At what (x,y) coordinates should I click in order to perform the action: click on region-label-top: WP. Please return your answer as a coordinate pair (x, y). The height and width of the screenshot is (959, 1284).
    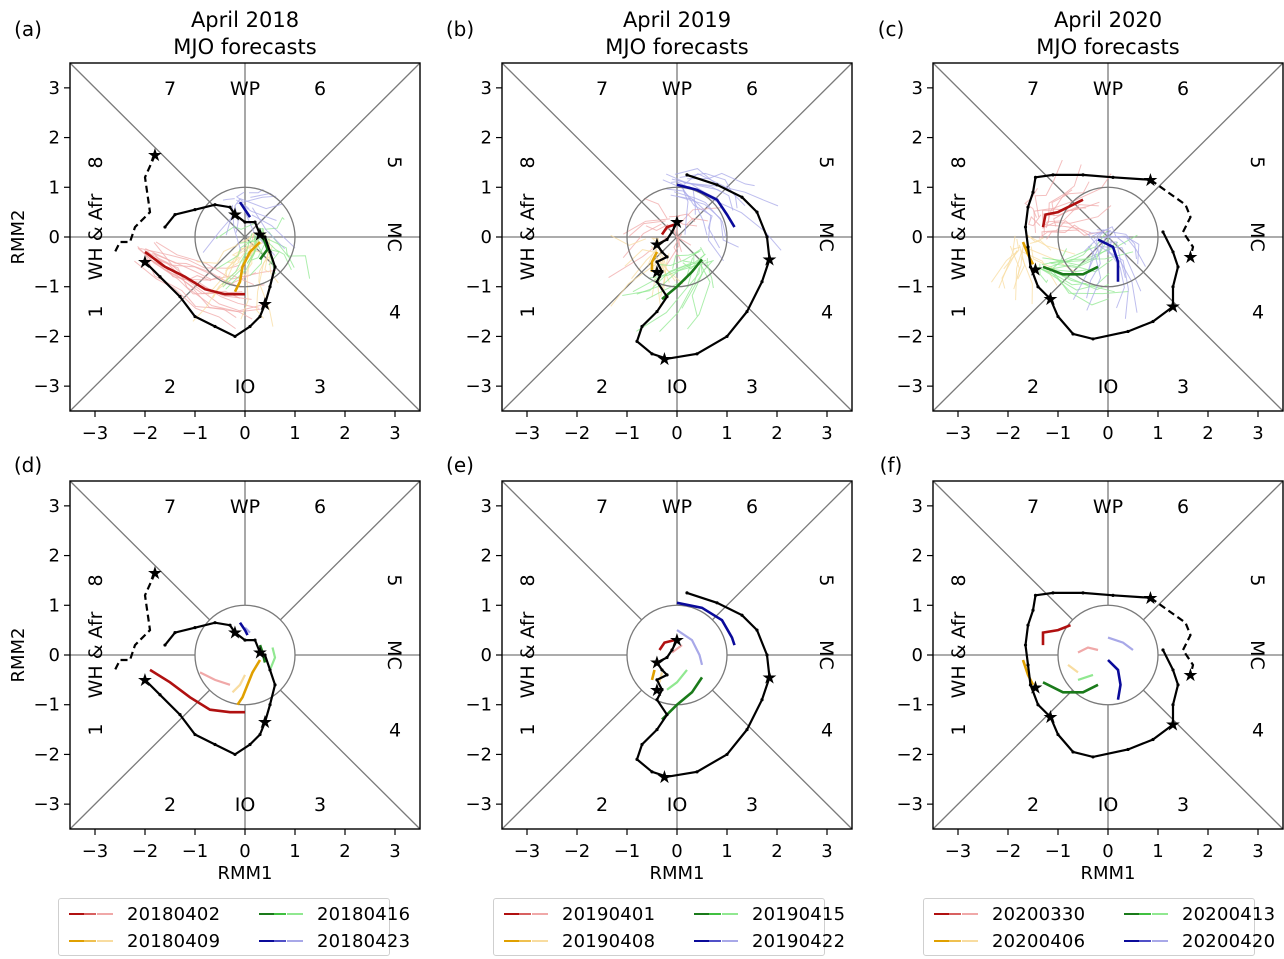
    Looking at the image, I should click on (677, 507).